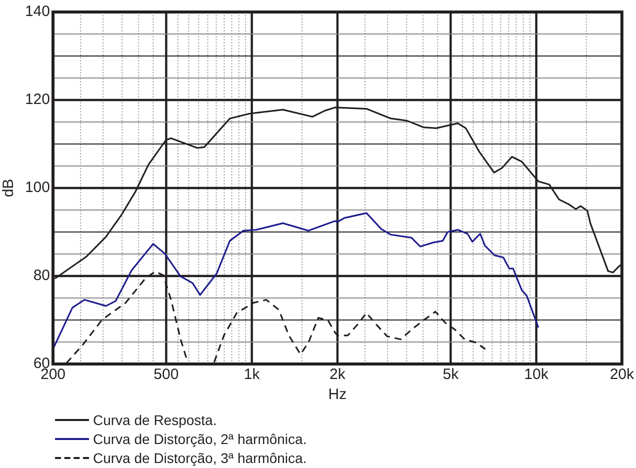  Describe the element at coordinates (37, 187) in the screenshot. I see `y-tick-label: 100` at that location.